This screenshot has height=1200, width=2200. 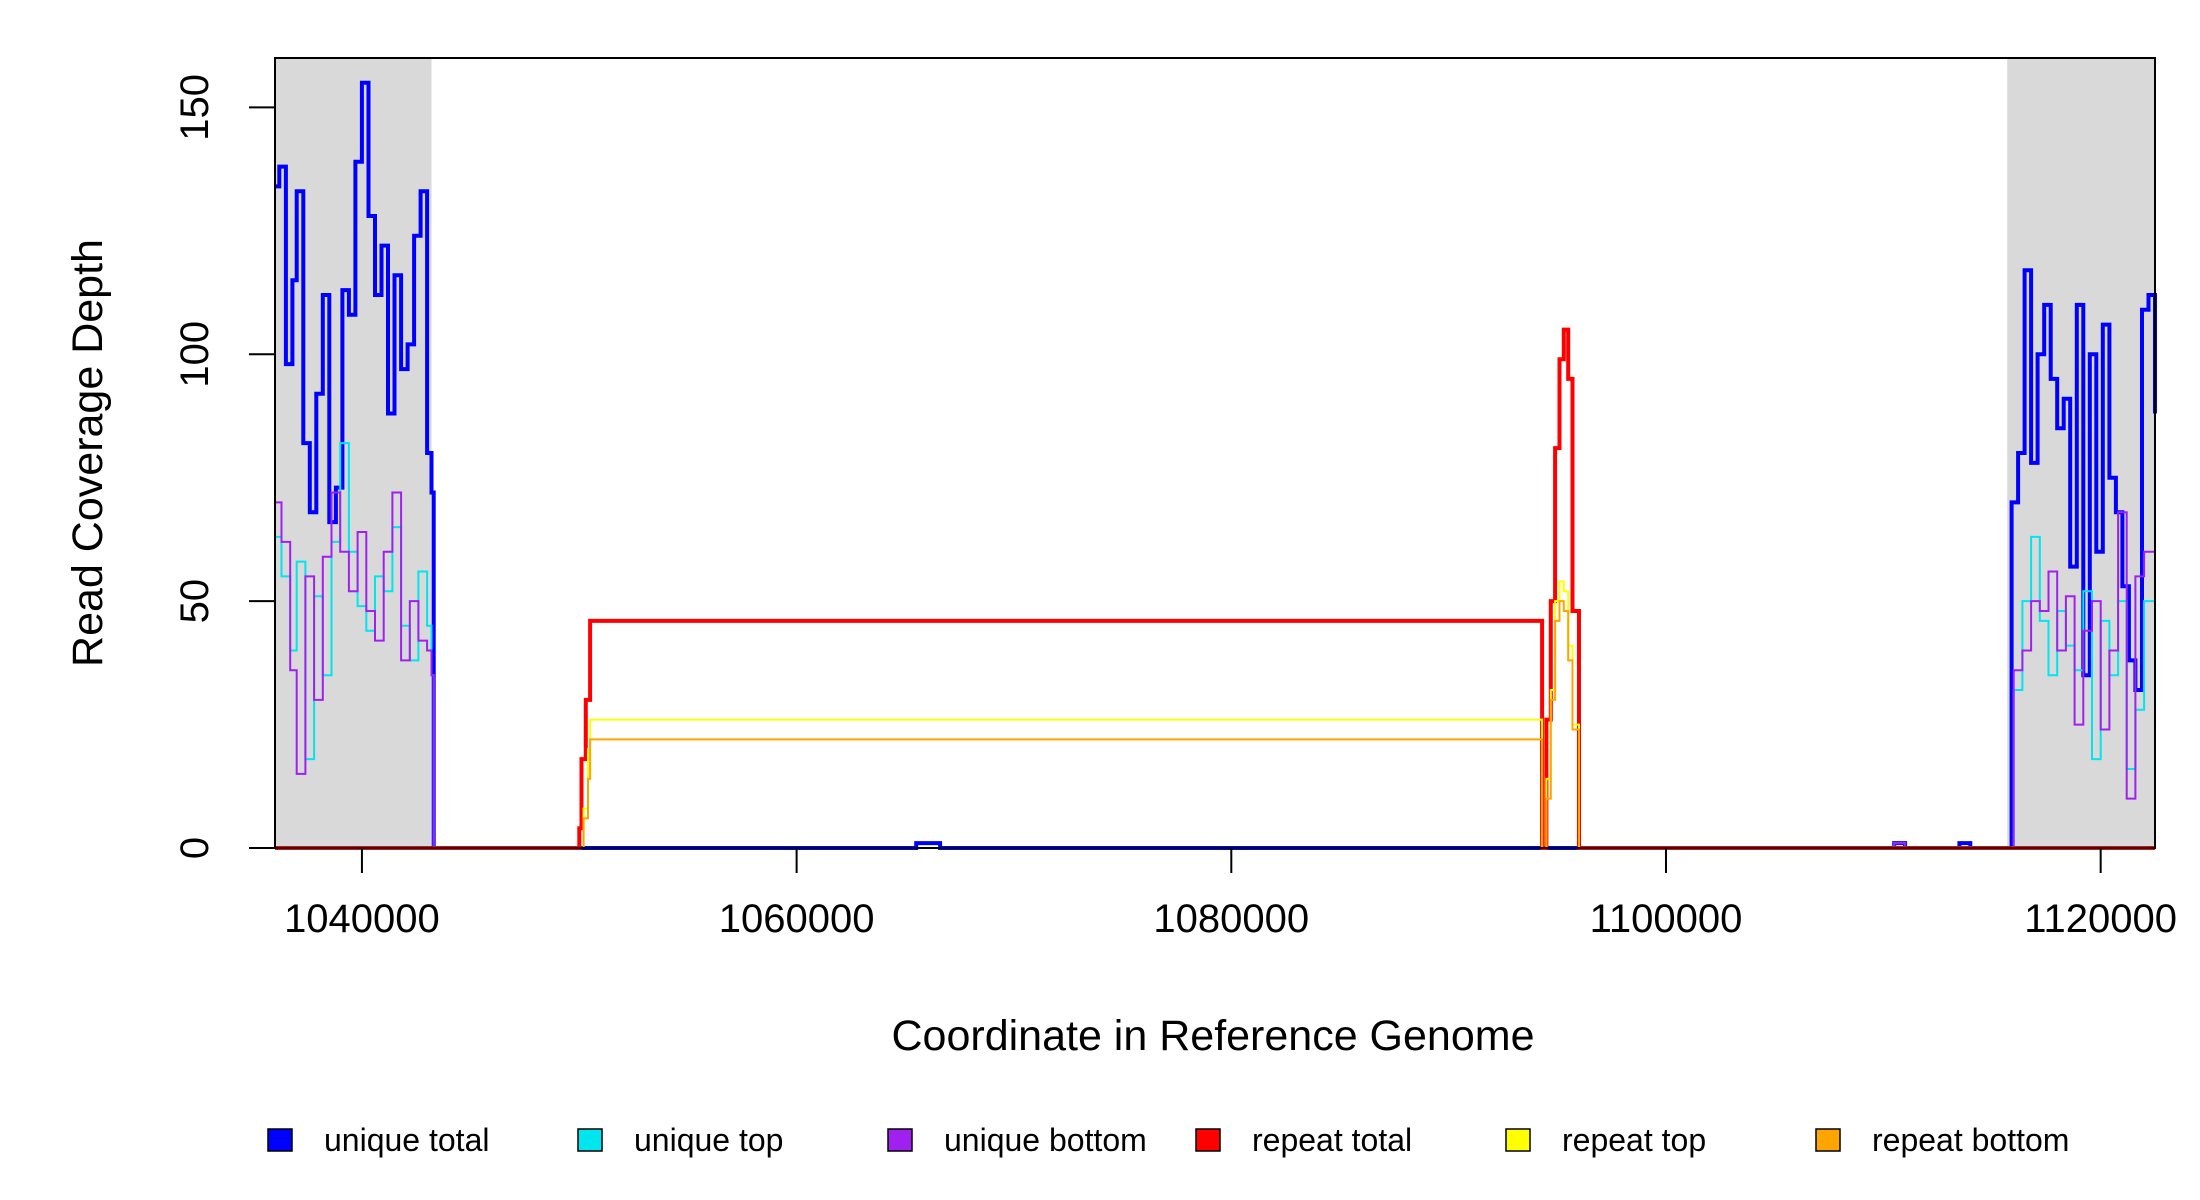 I want to click on legend-label: repeat total, so click(x=1332, y=1140).